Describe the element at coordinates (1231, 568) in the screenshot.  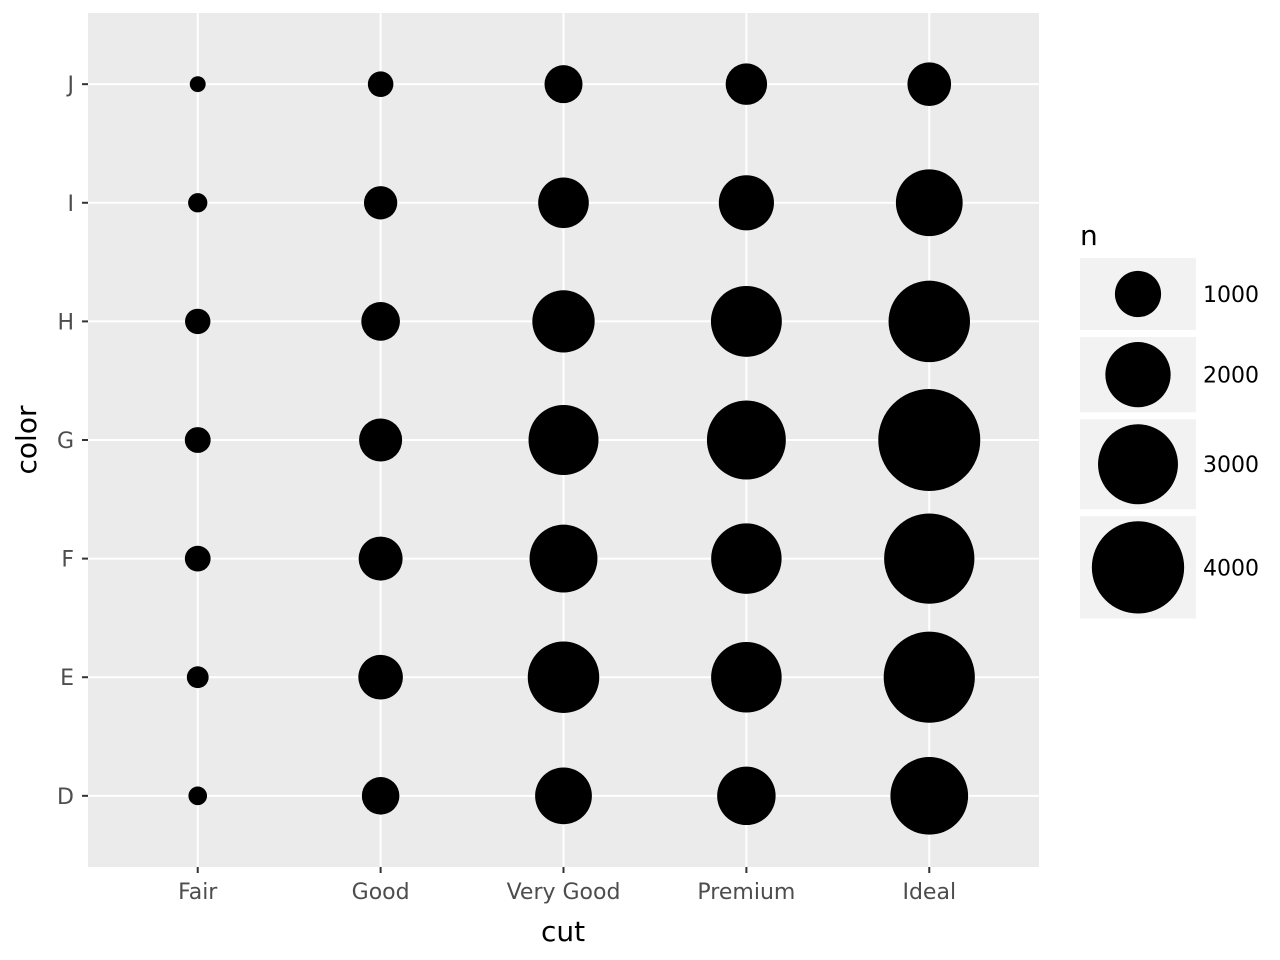
I see `legend-label: 4000` at that location.